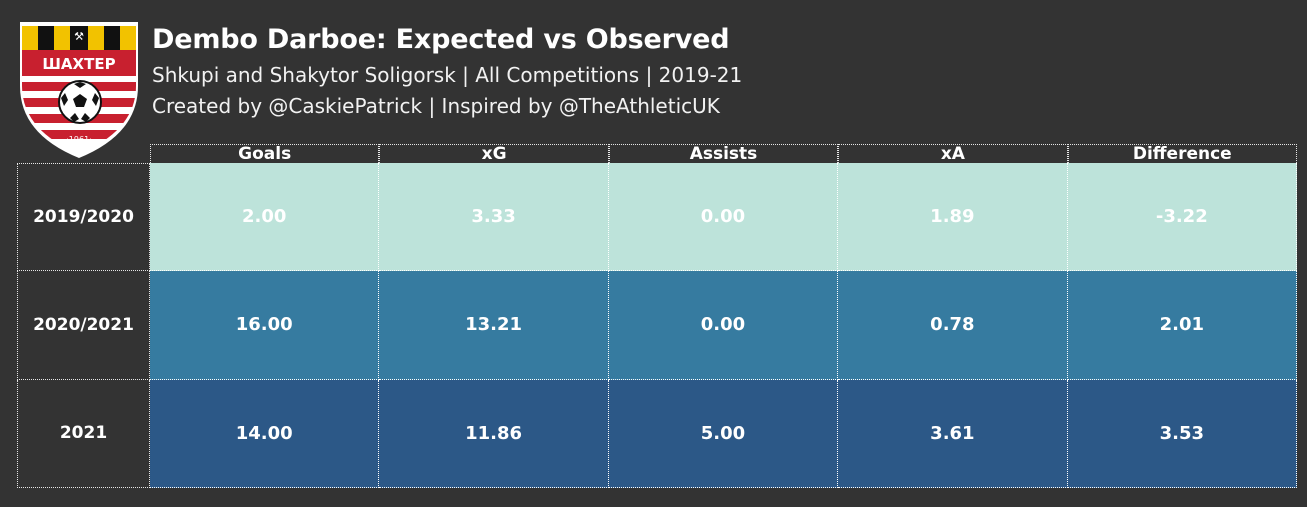  What do you see at coordinates (265, 325) in the screenshot?
I see `table-cell: 16.00` at bounding box center [265, 325].